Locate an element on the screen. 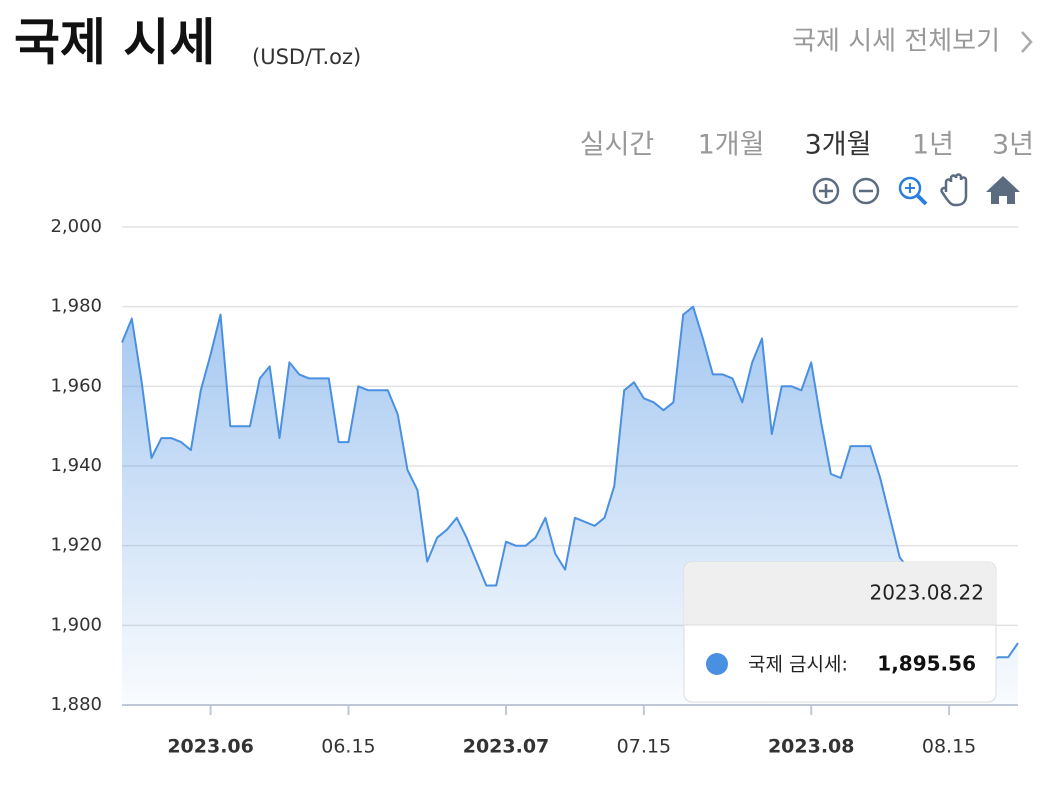 The height and width of the screenshot is (792, 1048). toolbar is located at coordinates (916, 190).